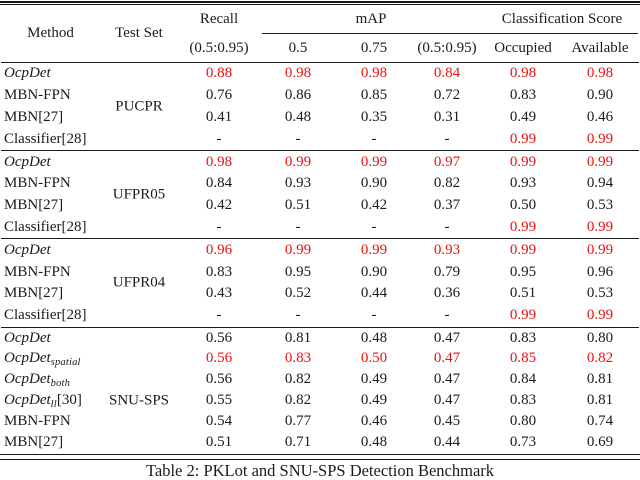  I want to click on test-set-label: PUCPR, so click(139, 106).